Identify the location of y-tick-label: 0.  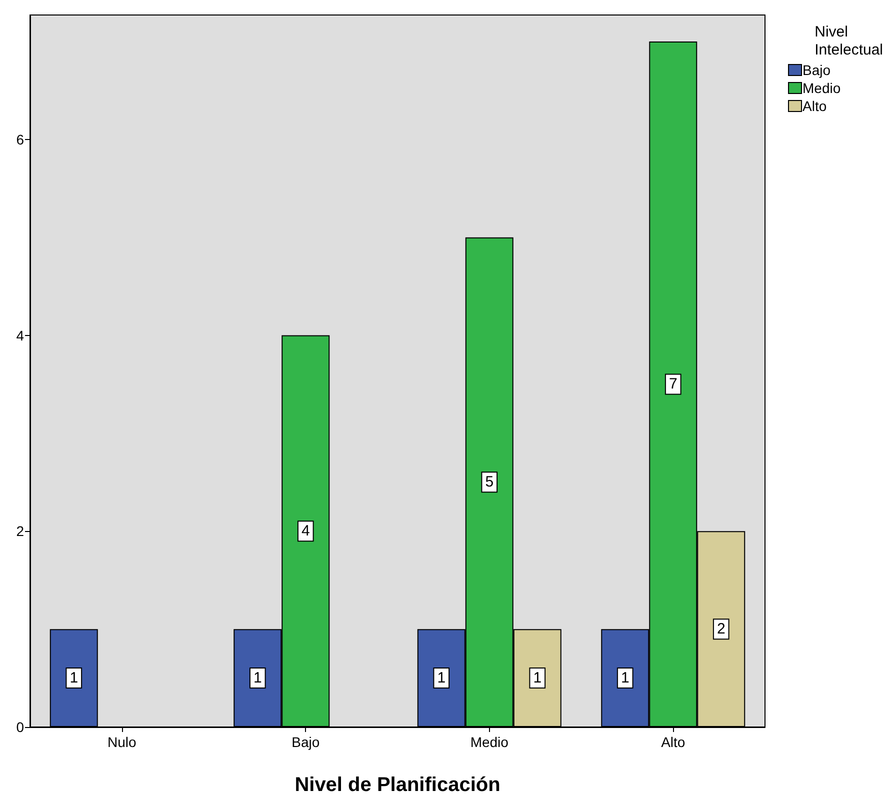
(20, 727).